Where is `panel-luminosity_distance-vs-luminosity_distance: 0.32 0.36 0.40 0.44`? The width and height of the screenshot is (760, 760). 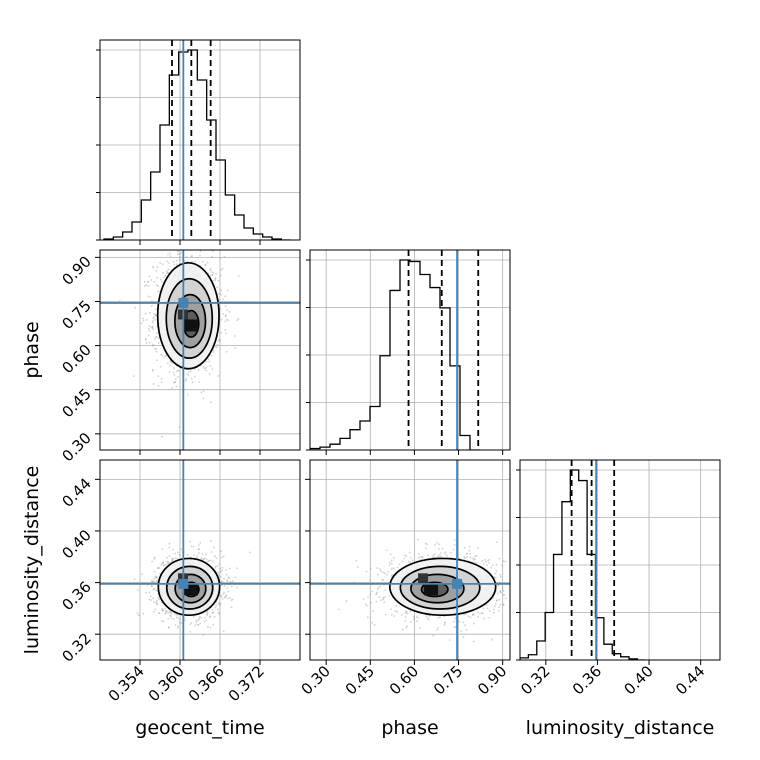 panel-luminosity_distance-vs-luminosity_distance: 0.32 0.36 0.40 0.44 is located at coordinates (618, 578).